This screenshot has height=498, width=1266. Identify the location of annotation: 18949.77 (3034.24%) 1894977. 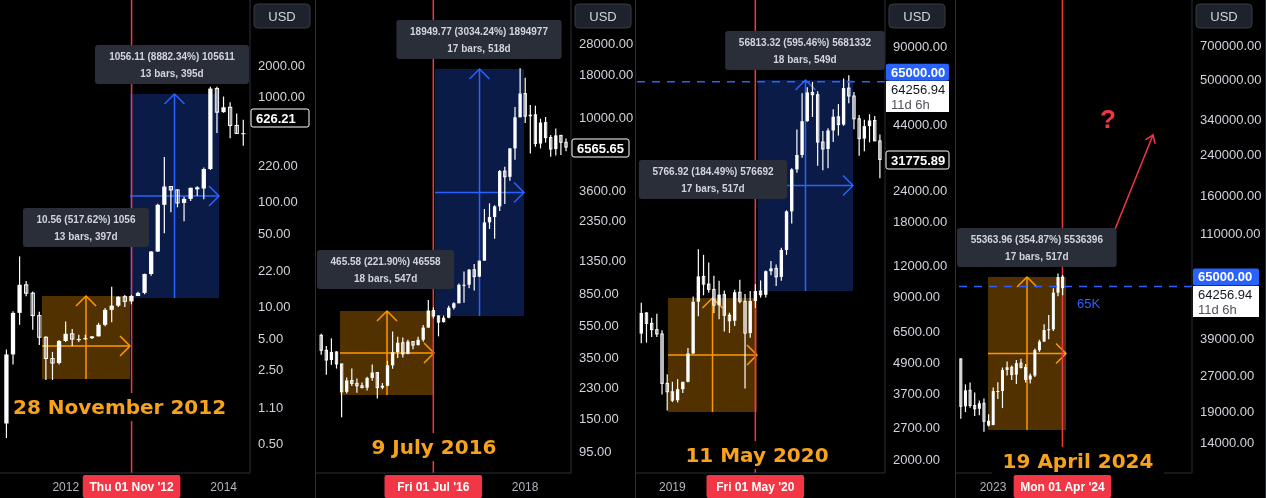
(479, 31).